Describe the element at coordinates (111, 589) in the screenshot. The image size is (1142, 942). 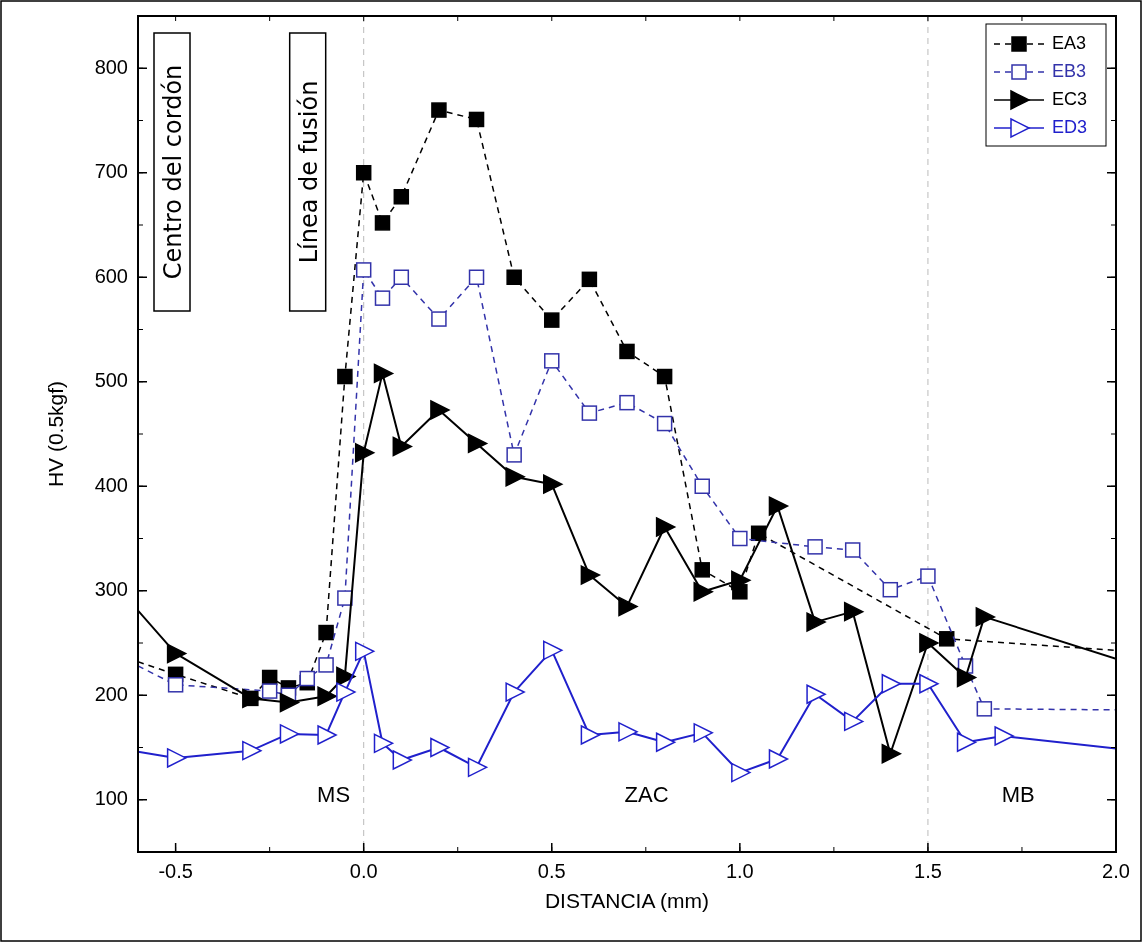
I see `y-tick-label: 300` at that location.